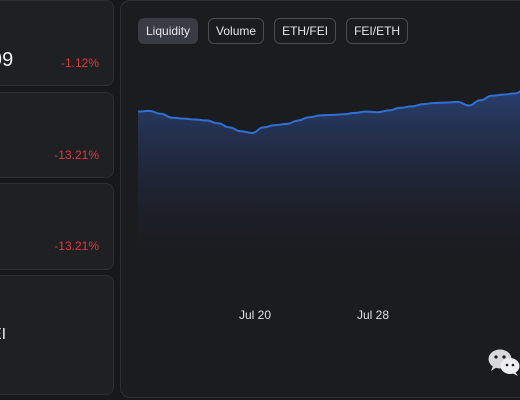 The height and width of the screenshot is (400, 520). I want to click on stat-label: EI, so click(3, 334).